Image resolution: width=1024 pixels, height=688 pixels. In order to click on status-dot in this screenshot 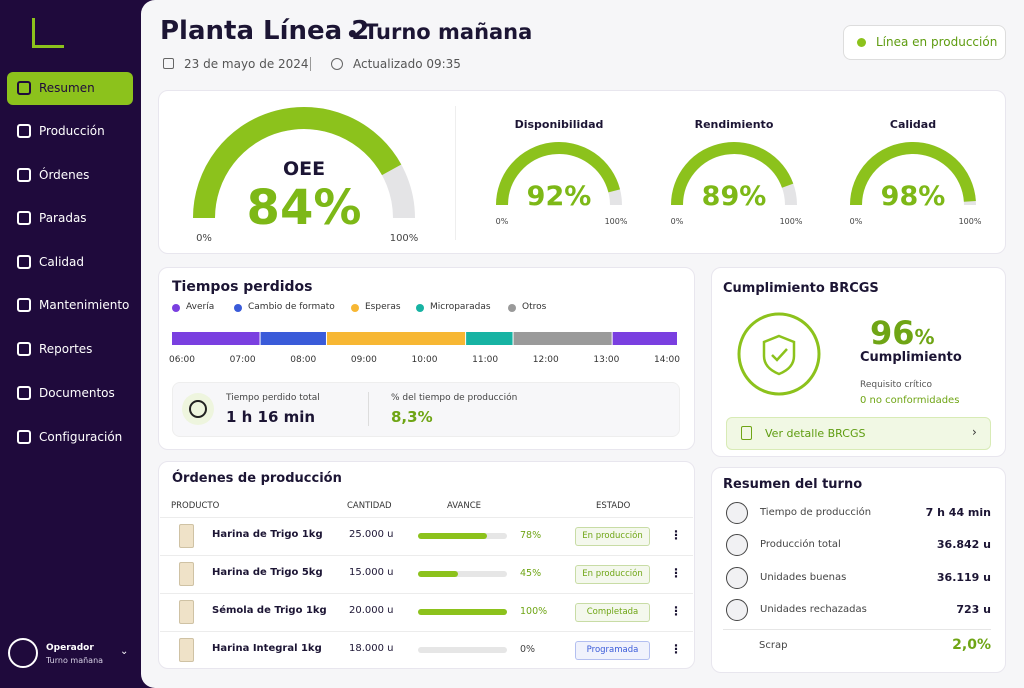, I will do `click(861, 42)`.